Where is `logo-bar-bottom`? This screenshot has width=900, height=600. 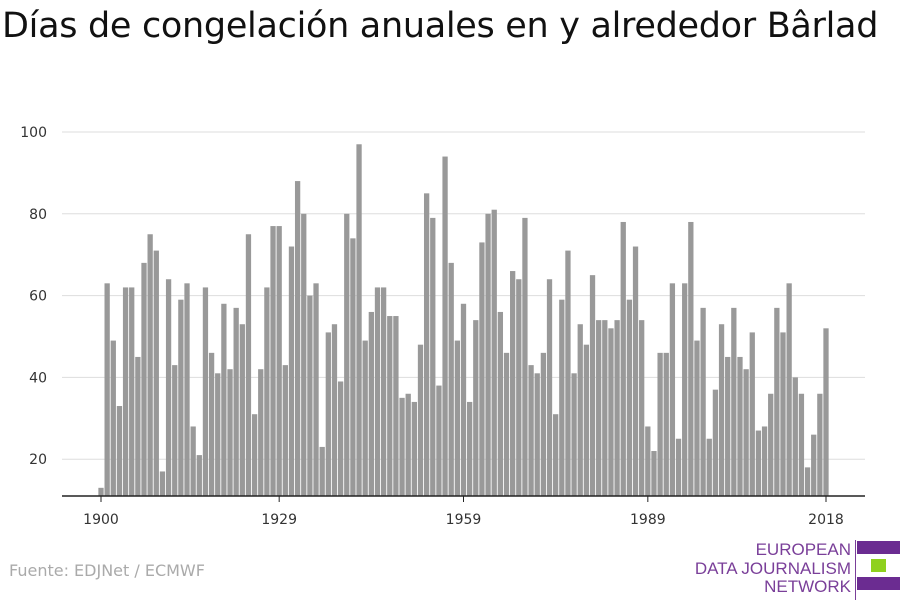
logo-bar-bottom is located at coordinates (878, 583).